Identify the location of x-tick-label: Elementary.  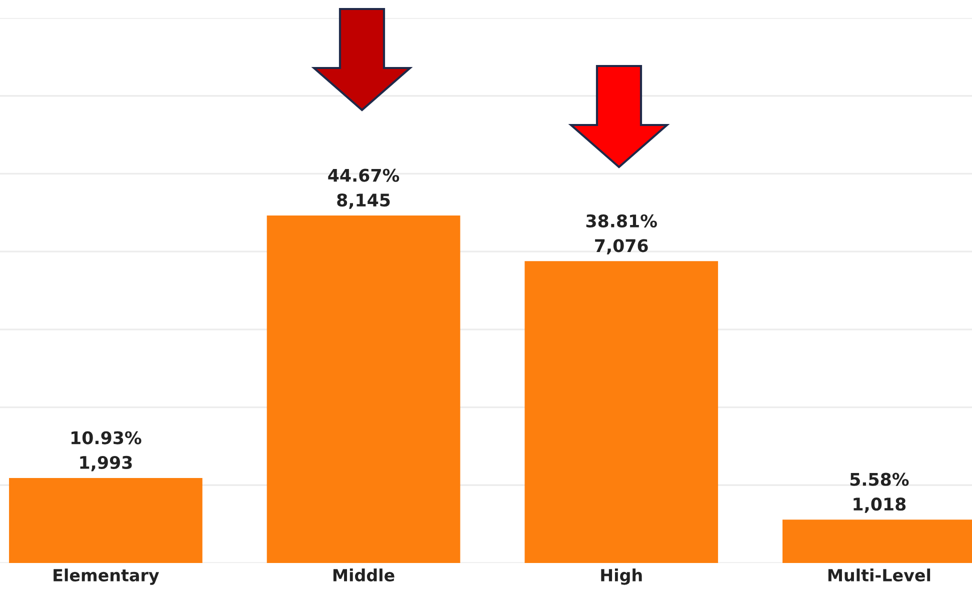
(107, 576).